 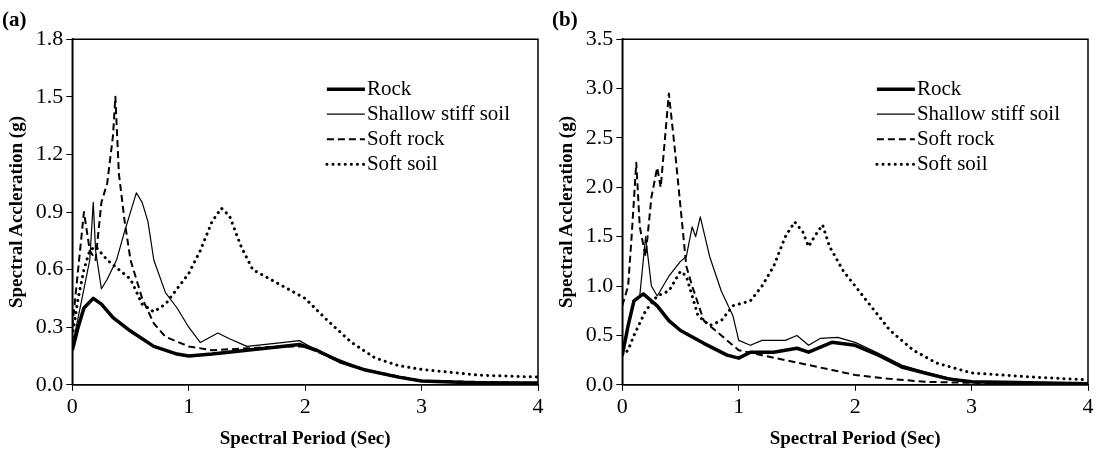 I want to click on y-tick-label: 3.5, so click(x=599, y=37).